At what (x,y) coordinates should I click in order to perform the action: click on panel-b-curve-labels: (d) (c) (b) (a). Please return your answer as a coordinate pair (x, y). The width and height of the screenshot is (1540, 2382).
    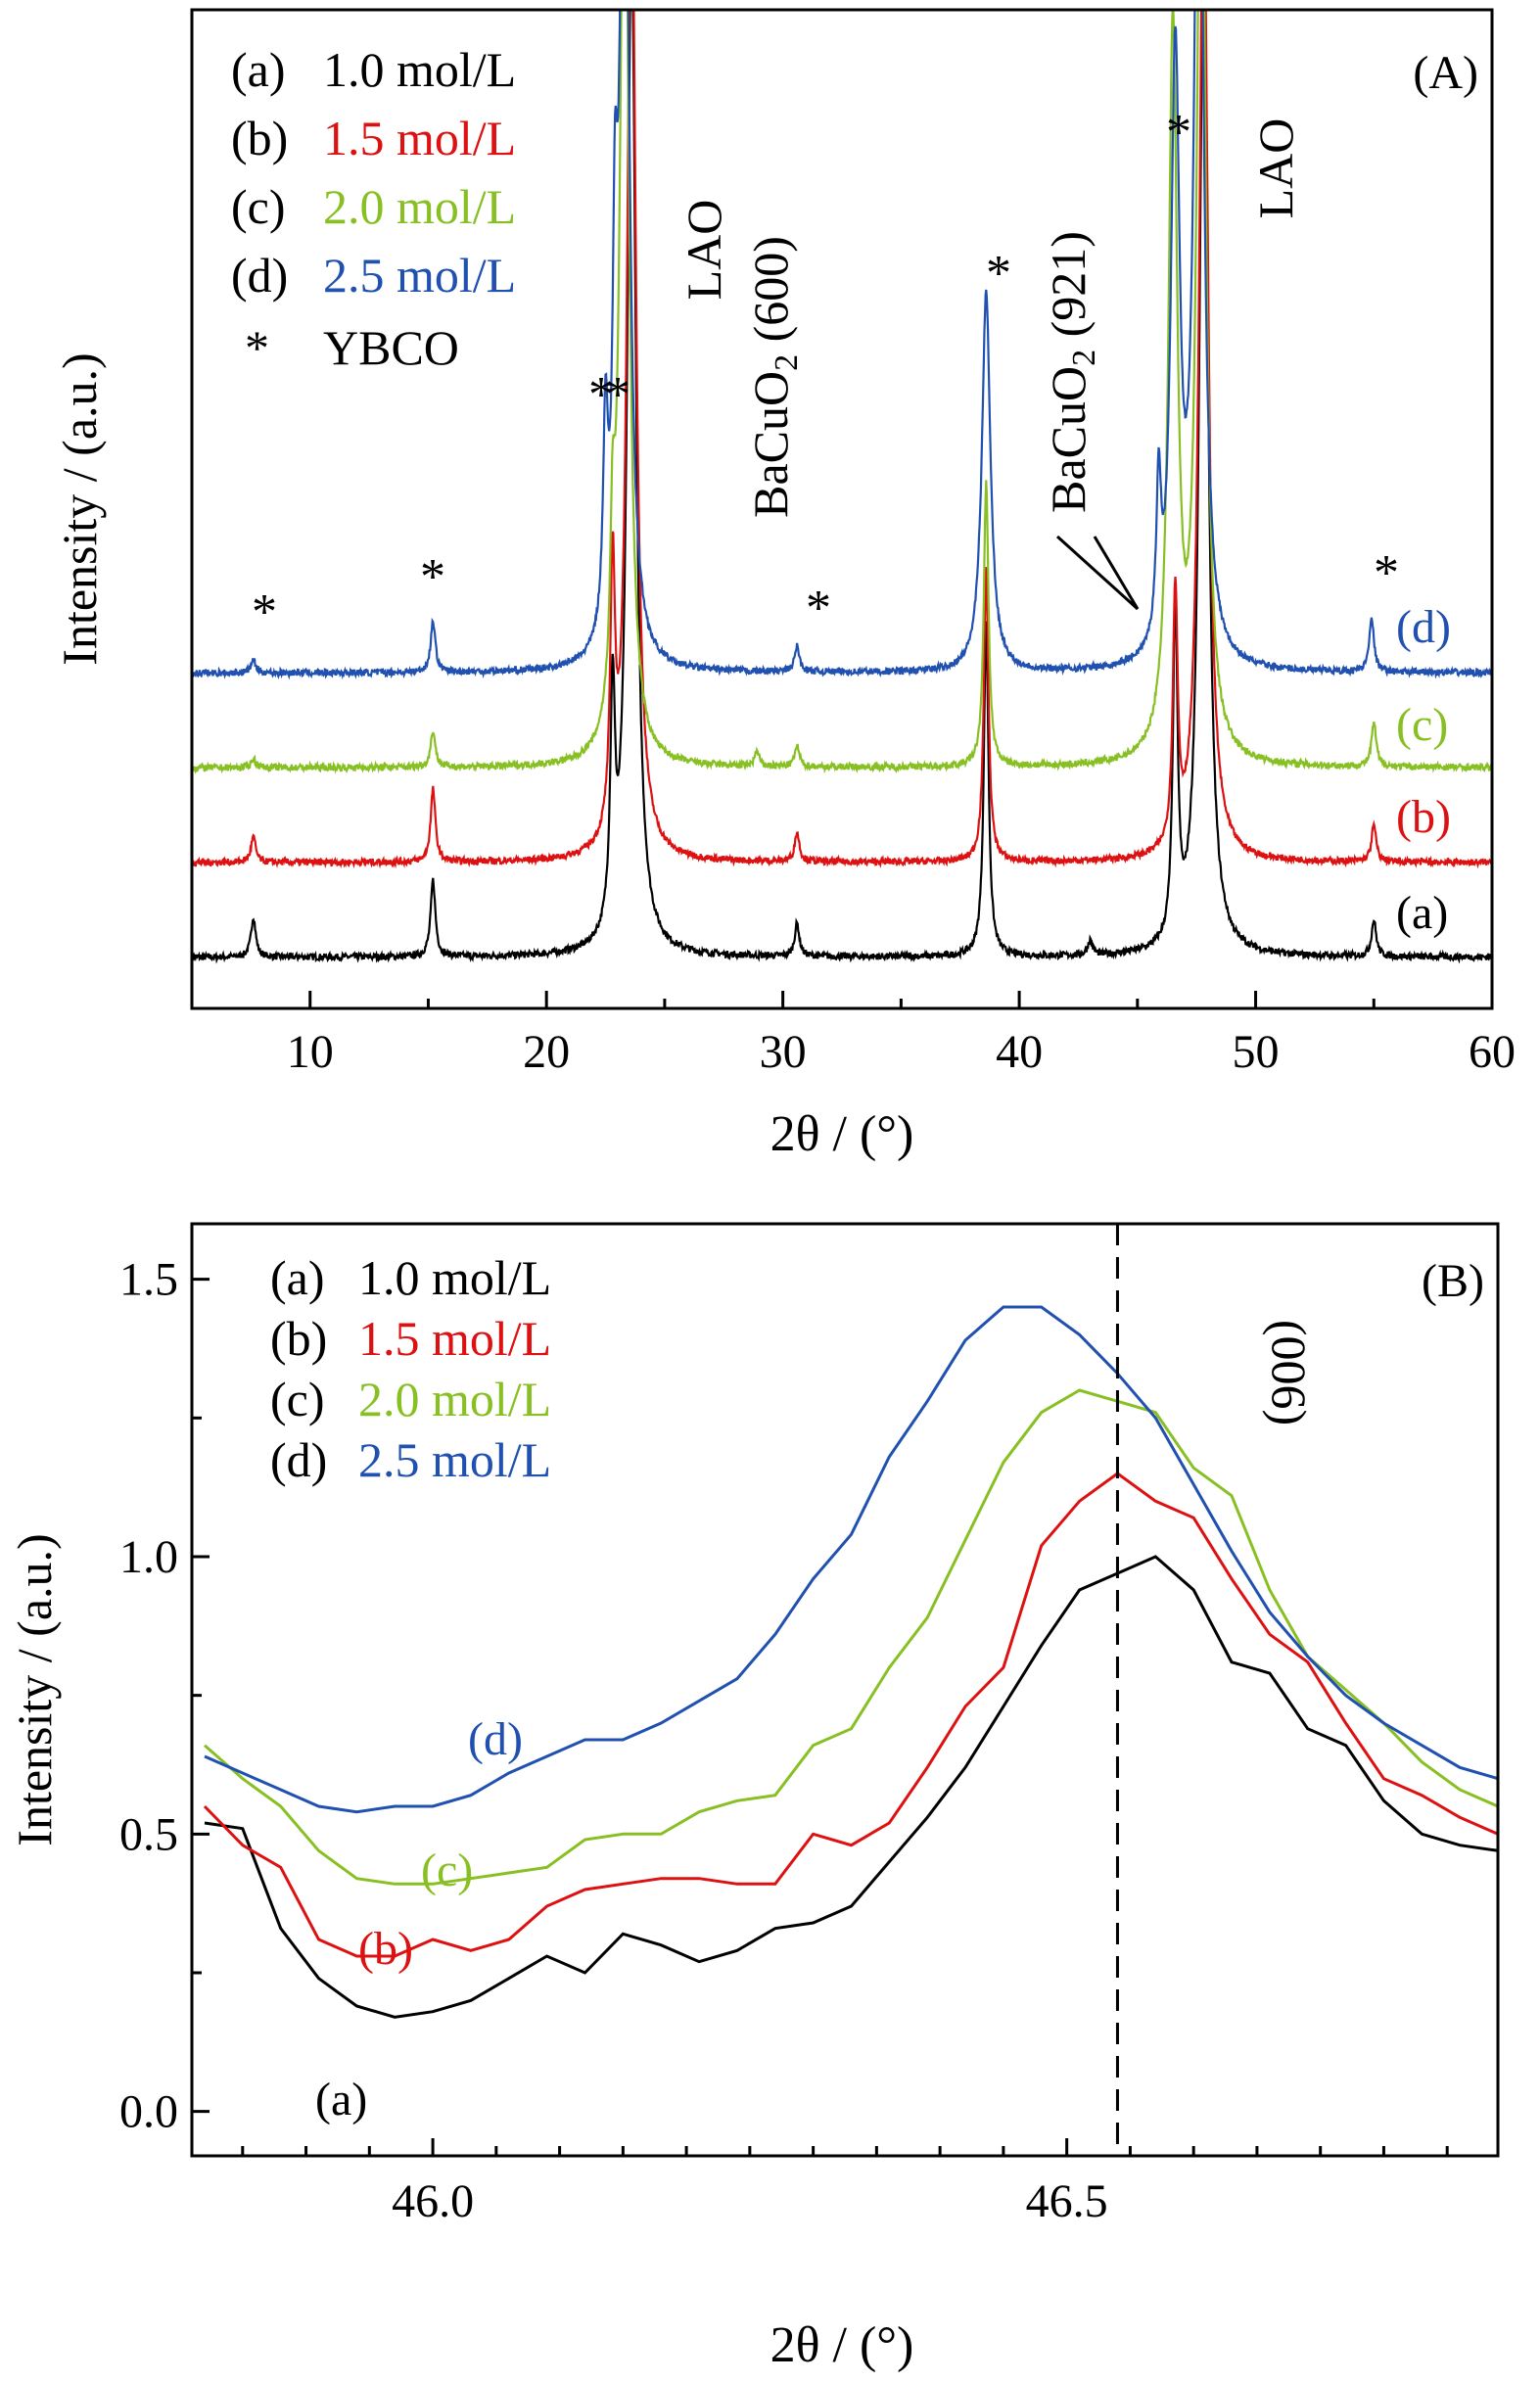
    Looking at the image, I should click on (419, 1919).